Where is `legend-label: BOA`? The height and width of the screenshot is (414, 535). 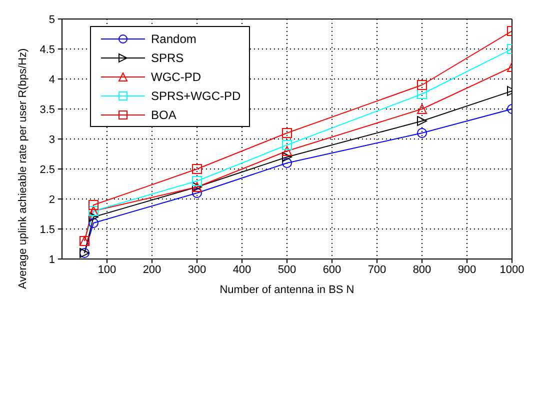 legend-label: BOA is located at coordinates (163, 115).